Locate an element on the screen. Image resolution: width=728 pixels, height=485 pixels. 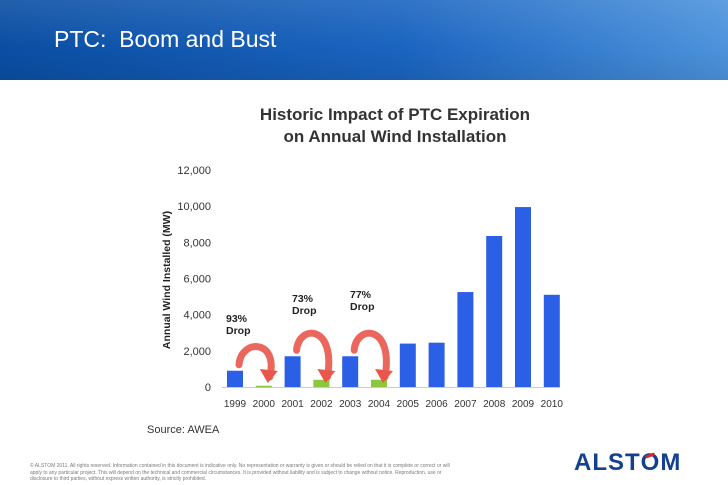
alstom-logo: ALSTOM is located at coordinates (627, 463).